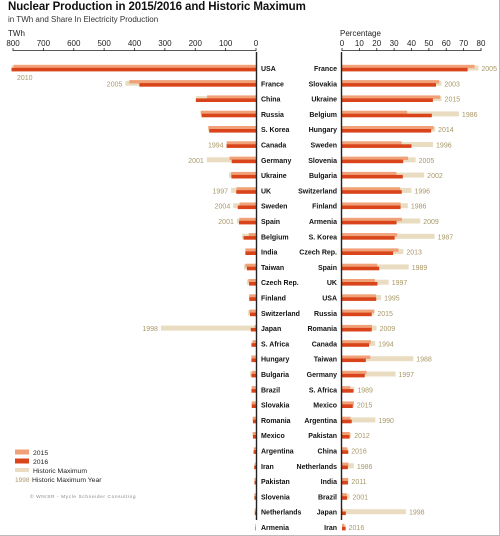 The width and height of the screenshot is (500, 536). I want to click on left-historic-year: 2010, so click(25, 78).